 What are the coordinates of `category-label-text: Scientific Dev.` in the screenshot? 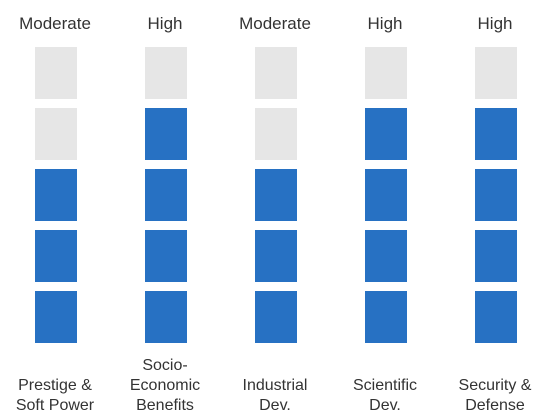 It's located at (385, 395).